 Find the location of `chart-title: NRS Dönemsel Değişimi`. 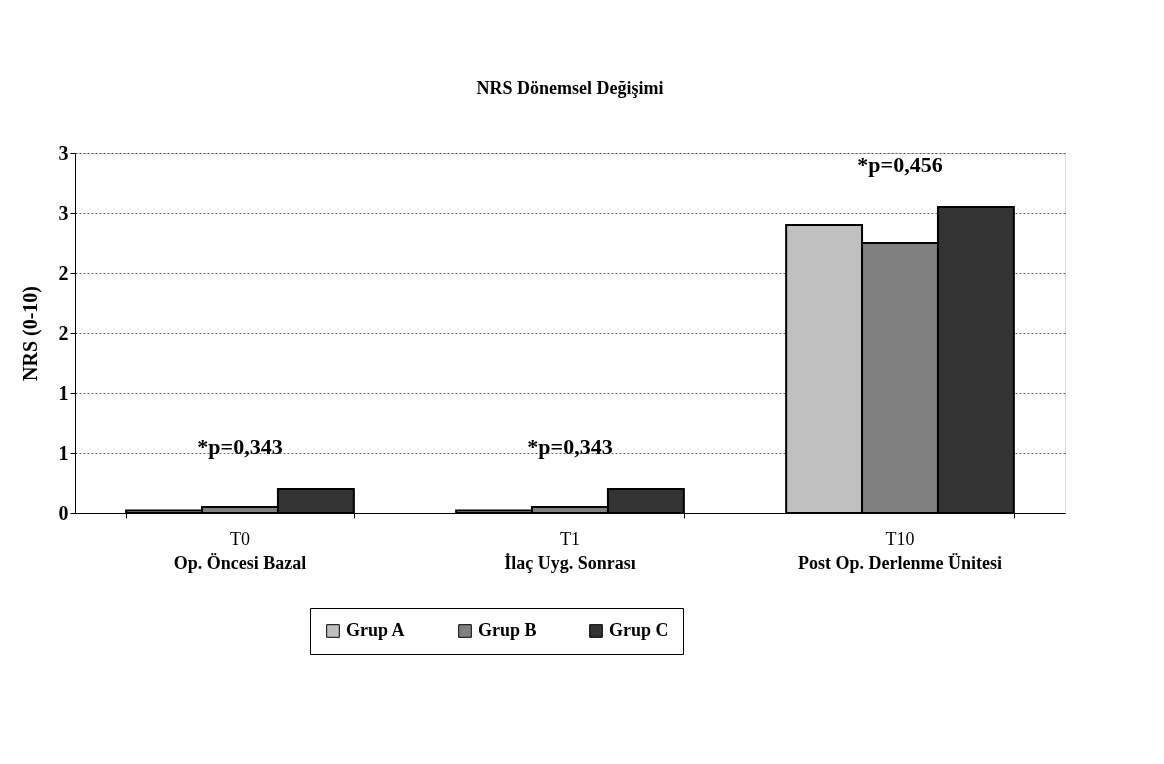

chart-title: NRS Dönemsel Değişimi is located at coordinates (570, 88).